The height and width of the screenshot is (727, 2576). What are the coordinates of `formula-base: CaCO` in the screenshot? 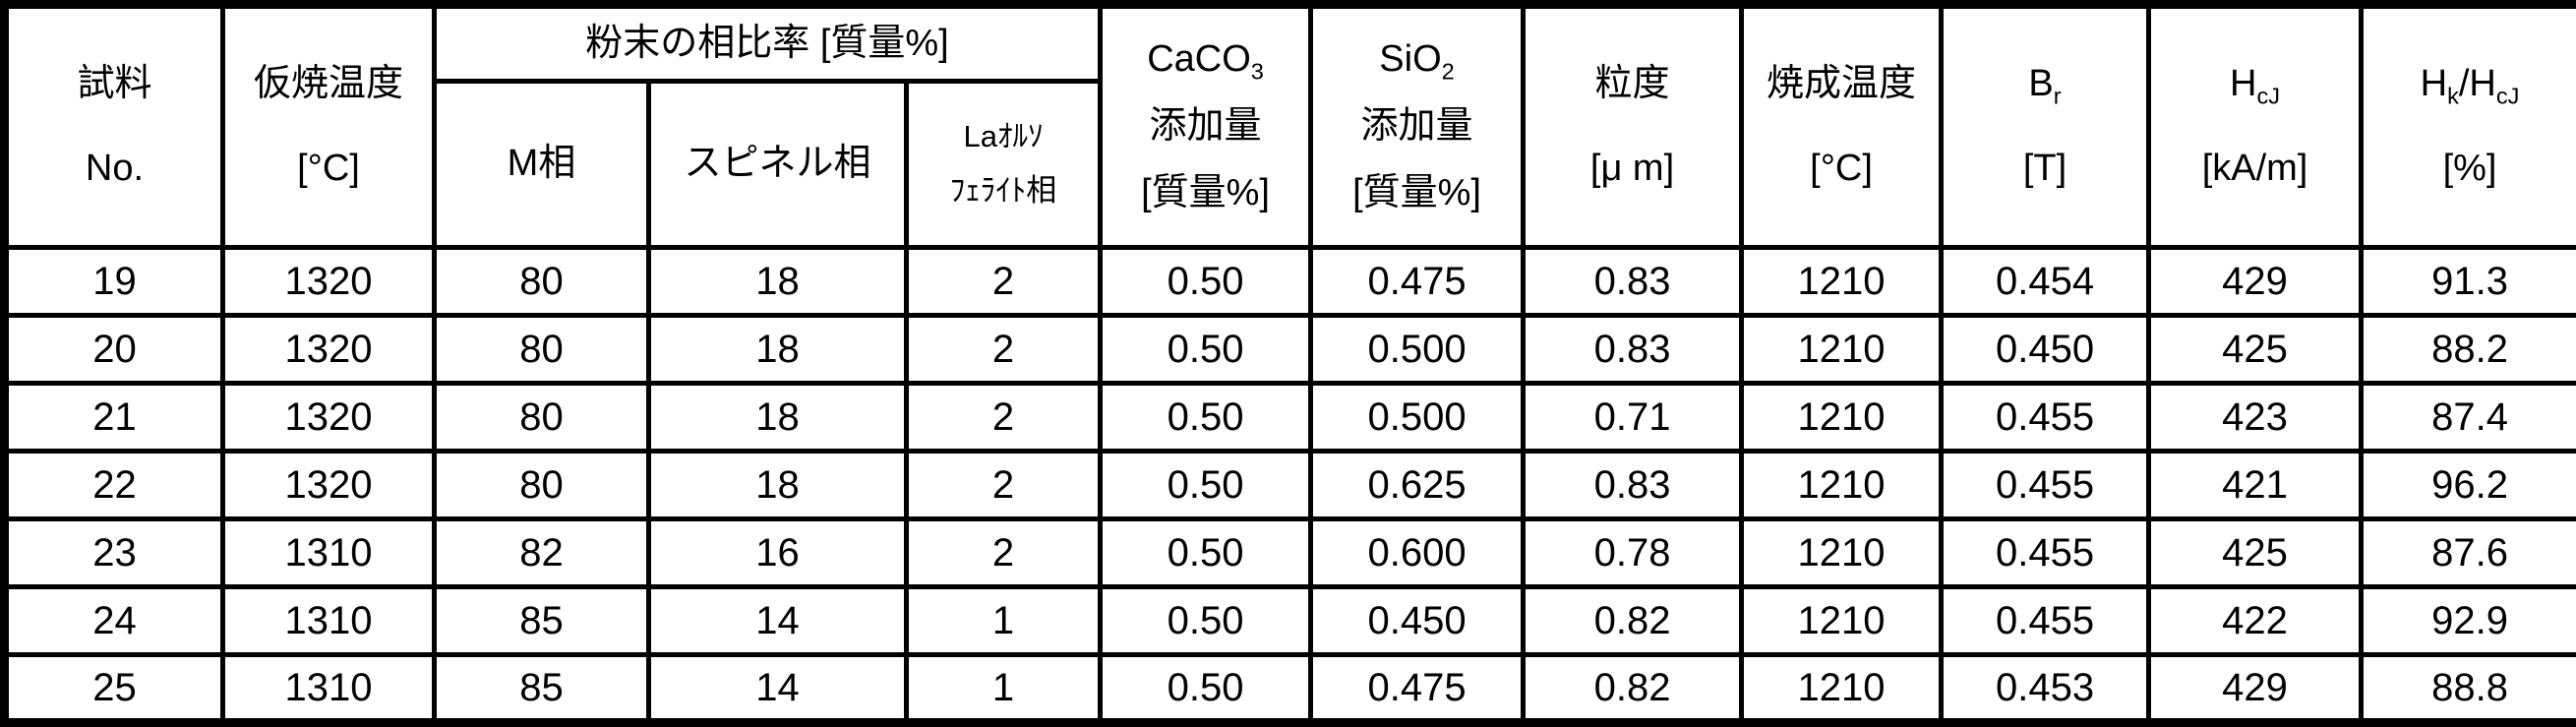 It's located at (1199, 59).